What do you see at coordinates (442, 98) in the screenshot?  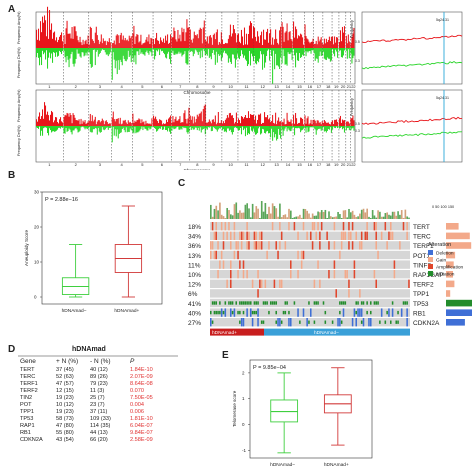 I see `zoom-locus-label: 5q24.31` at bounding box center [442, 98].